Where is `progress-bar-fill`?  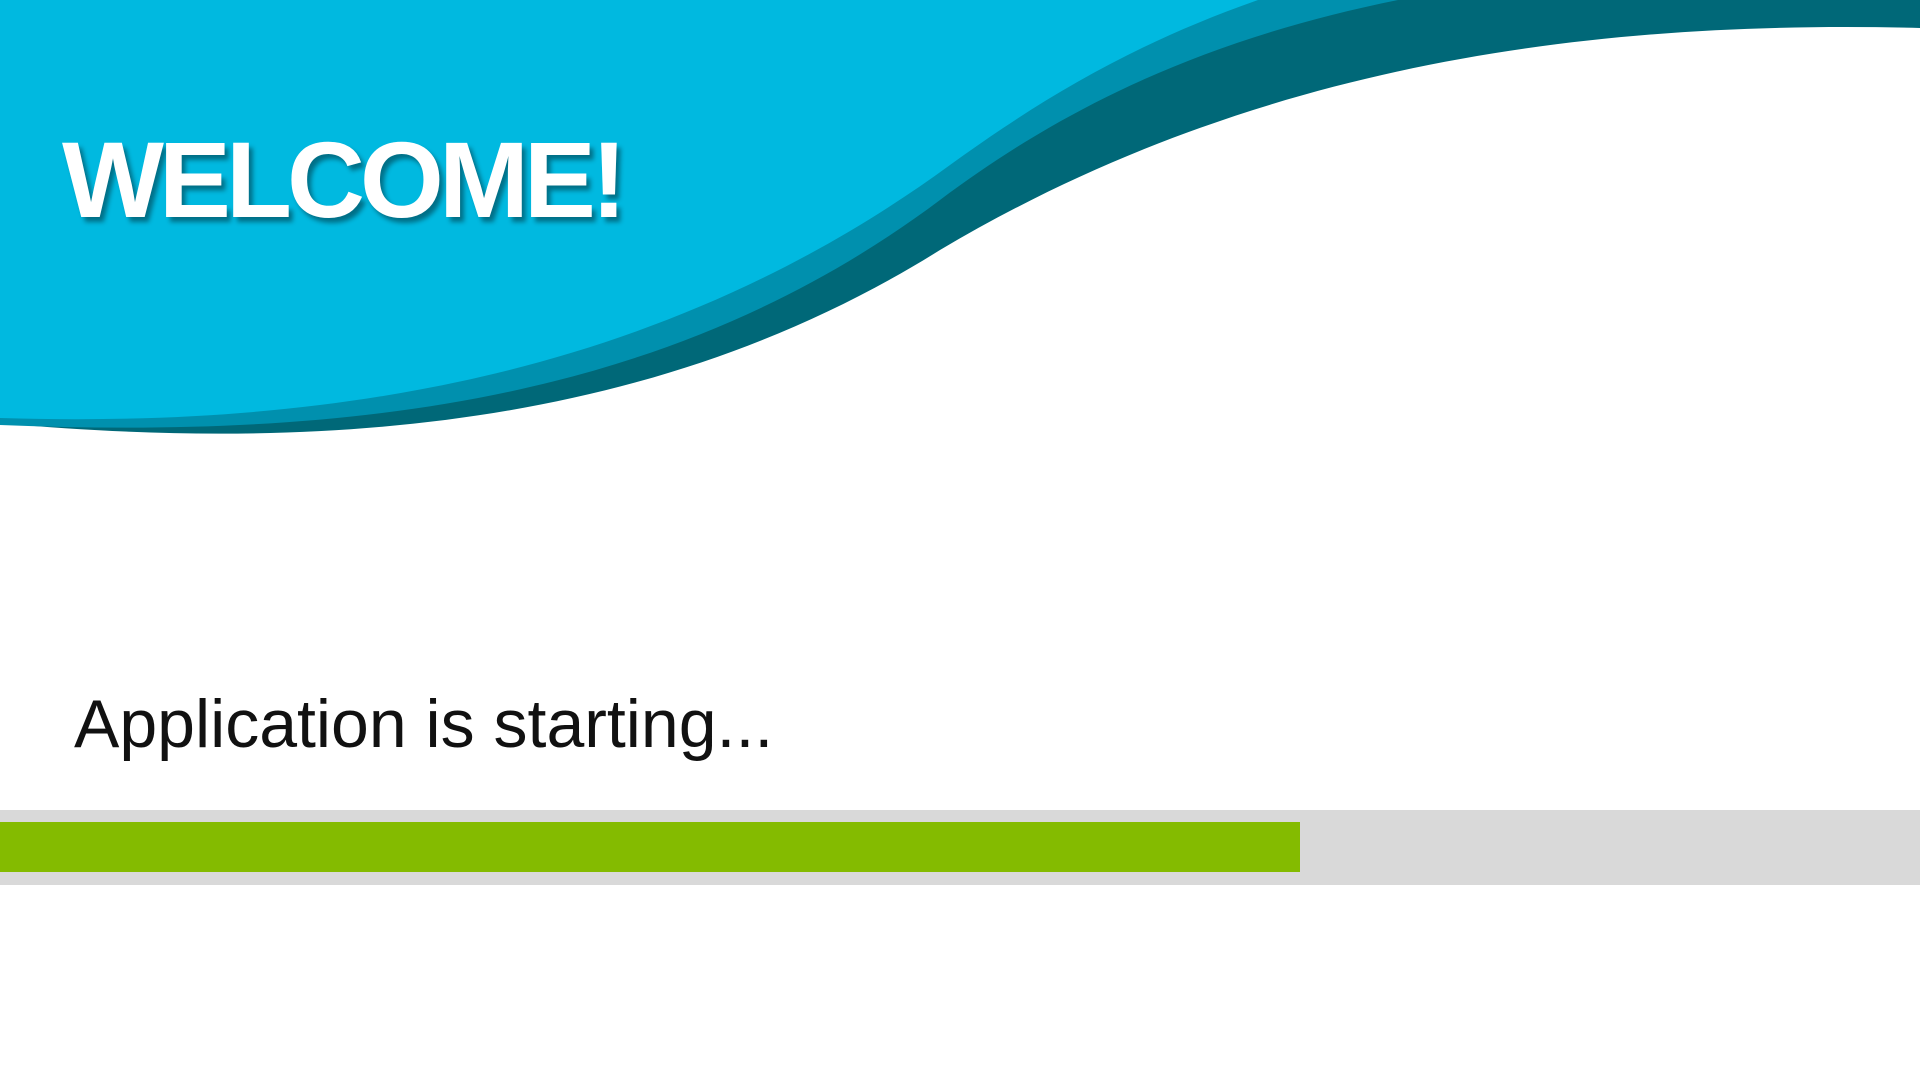
progress-bar-fill is located at coordinates (650, 847).